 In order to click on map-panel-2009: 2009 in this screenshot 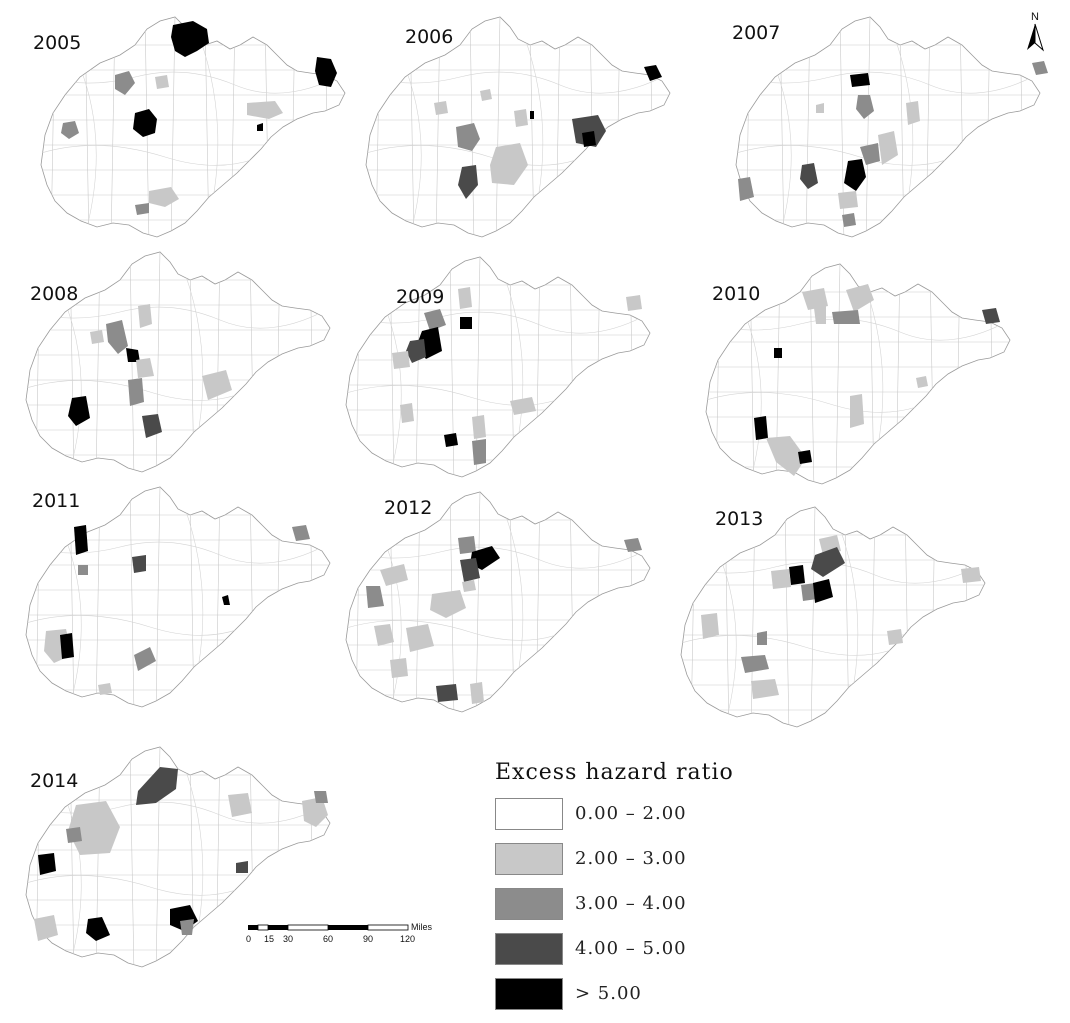, I will do `click(495, 370)`.